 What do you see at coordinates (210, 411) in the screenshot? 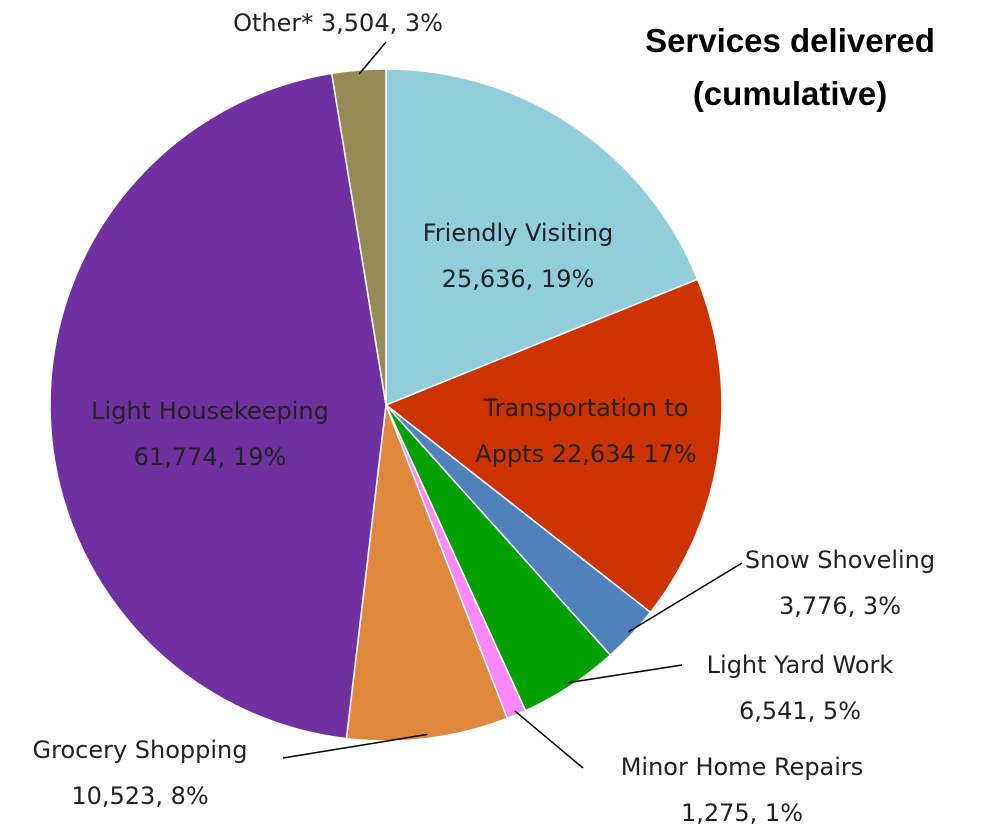
I see `slice-category: Light Housekeeping` at bounding box center [210, 411].